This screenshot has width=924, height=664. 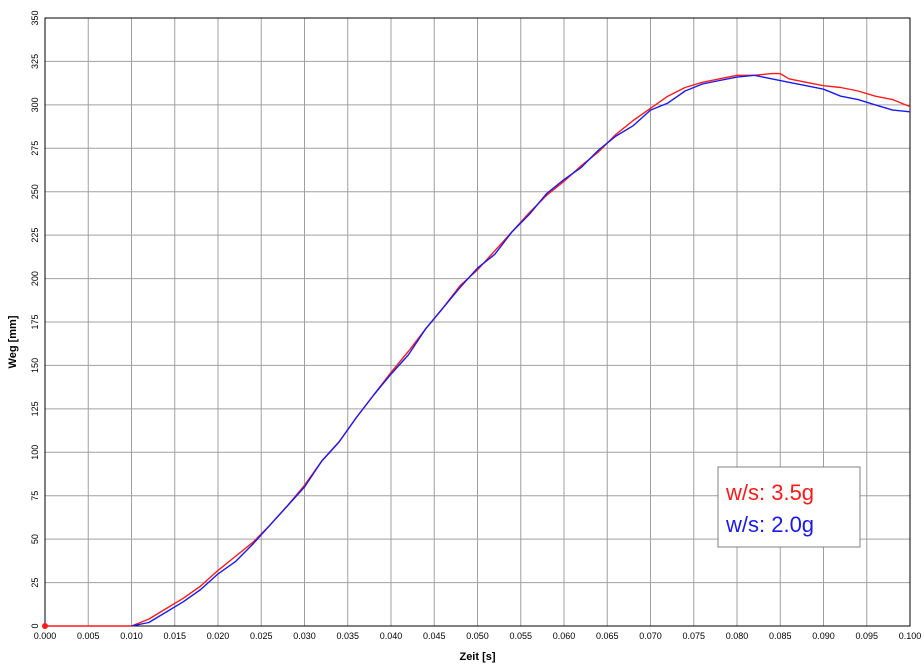 I want to click on x-tick-label: 0.060, so click(x=564, y=636).